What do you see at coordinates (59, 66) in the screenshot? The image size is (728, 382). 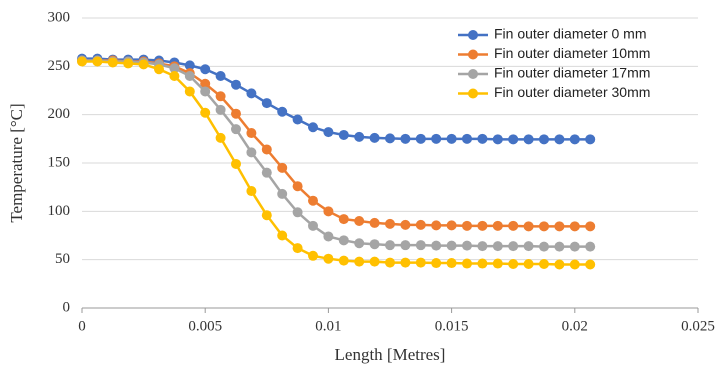 I see `y-tick-label: 250` at bounding box center [59, 66].